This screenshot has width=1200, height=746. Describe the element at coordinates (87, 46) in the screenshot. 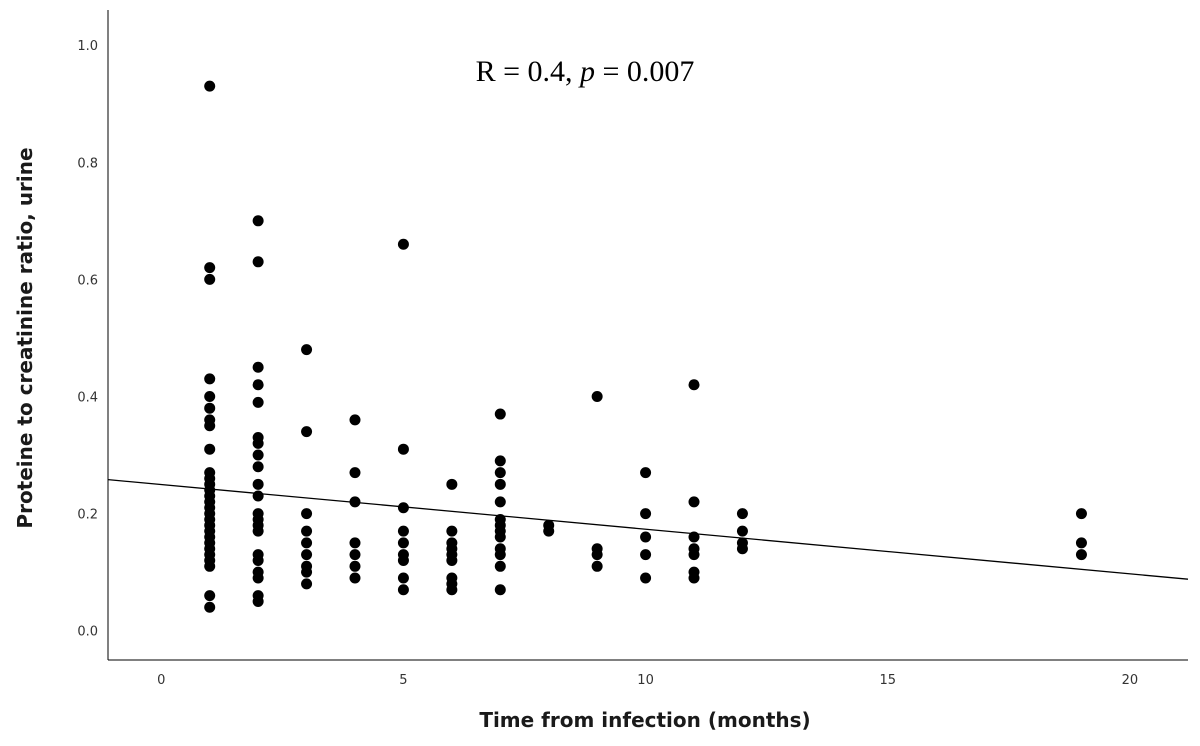

I see `y-tick-label: 1.0` at that location.